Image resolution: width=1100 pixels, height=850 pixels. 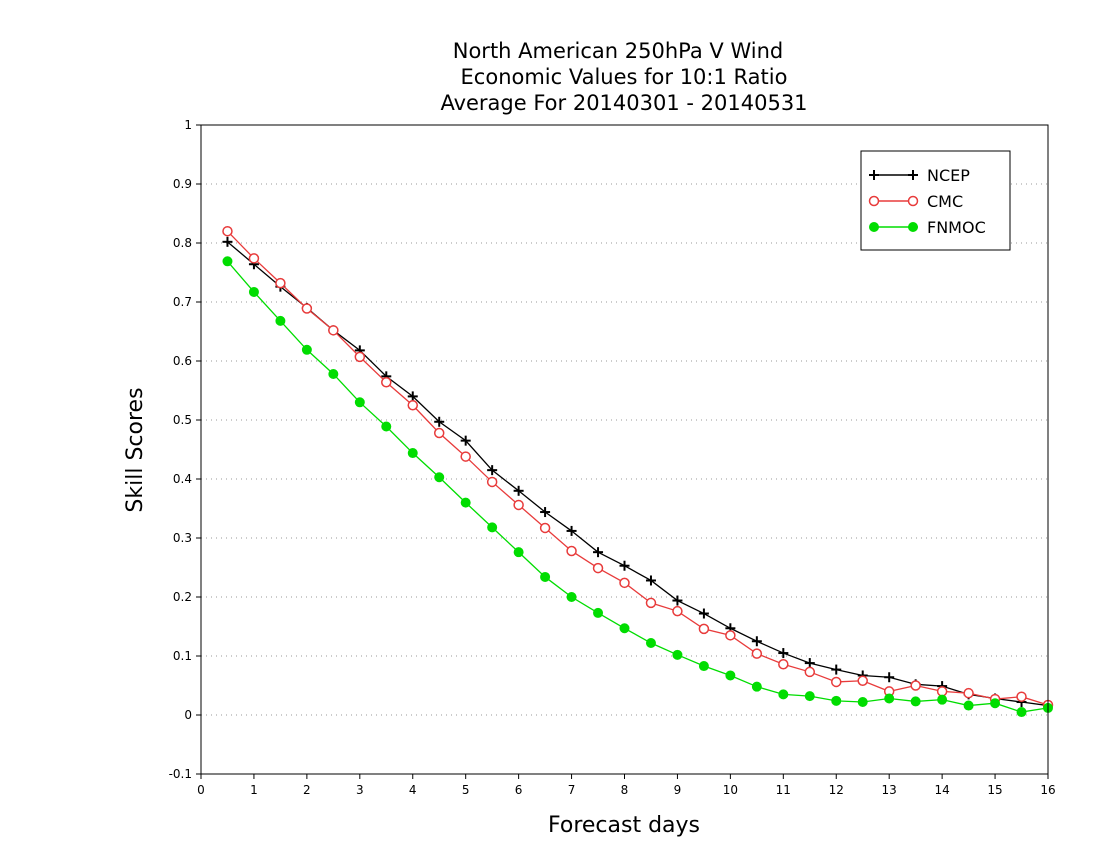 What do you see at coordinates (624, 825) in the screenshot?
I see `x-axis-title: Forecast days` at bounding box center [624, 825].